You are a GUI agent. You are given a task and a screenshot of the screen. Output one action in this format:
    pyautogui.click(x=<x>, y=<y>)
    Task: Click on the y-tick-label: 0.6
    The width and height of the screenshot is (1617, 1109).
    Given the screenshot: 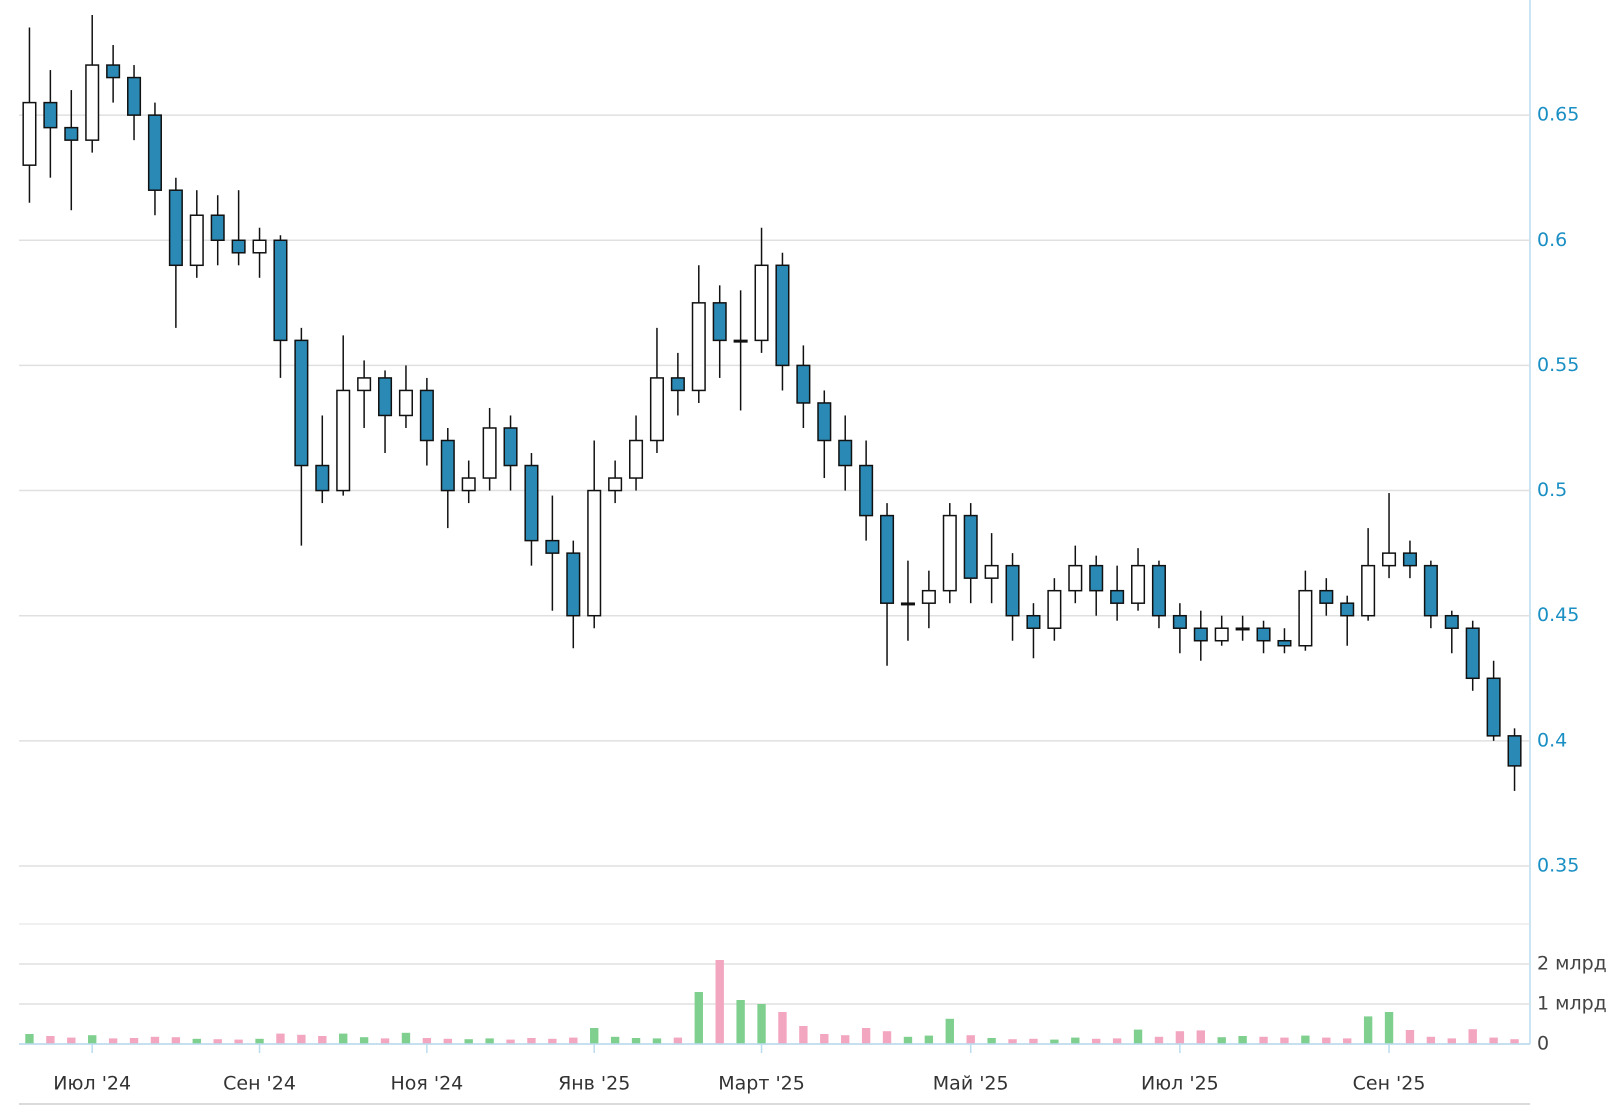 What is the action you would take?
    pyautogui.click(x=1552, y=240)
    